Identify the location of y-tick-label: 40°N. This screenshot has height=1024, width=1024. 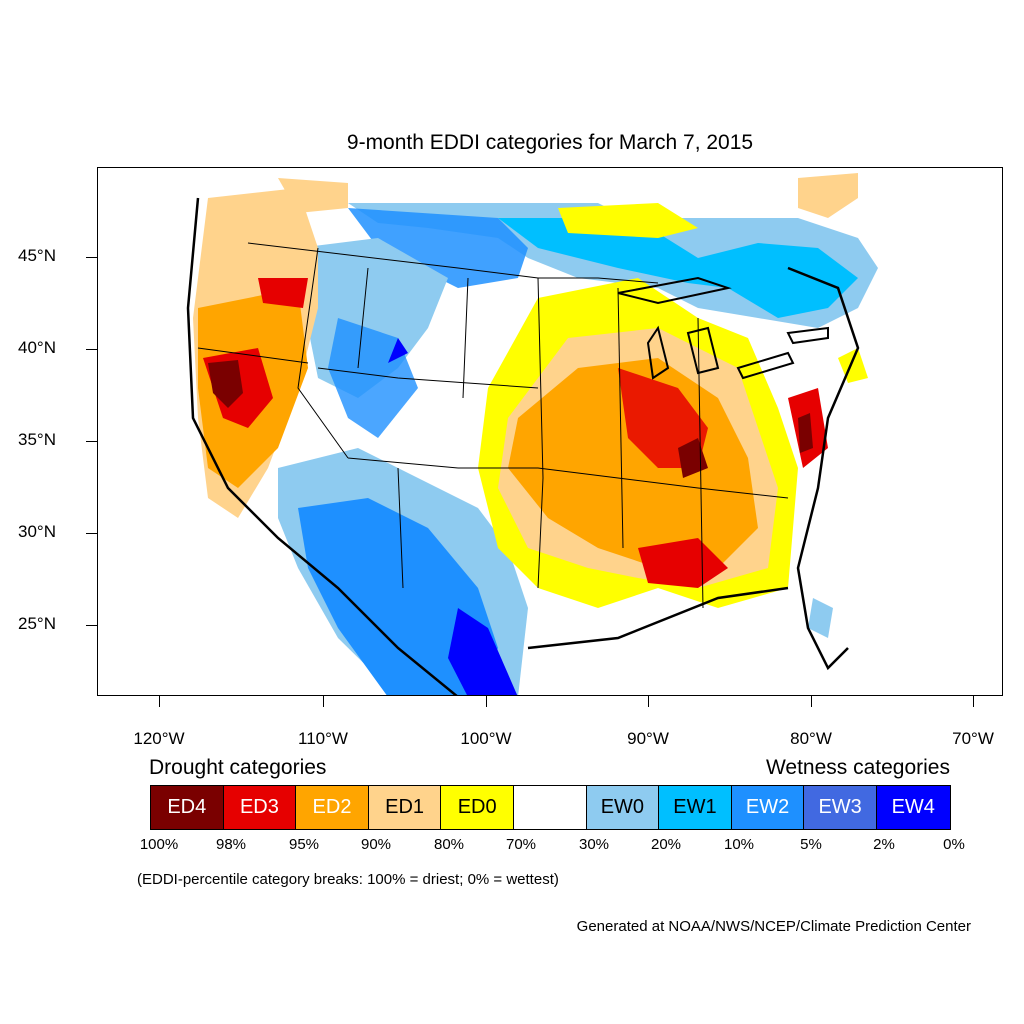
(37, 347).